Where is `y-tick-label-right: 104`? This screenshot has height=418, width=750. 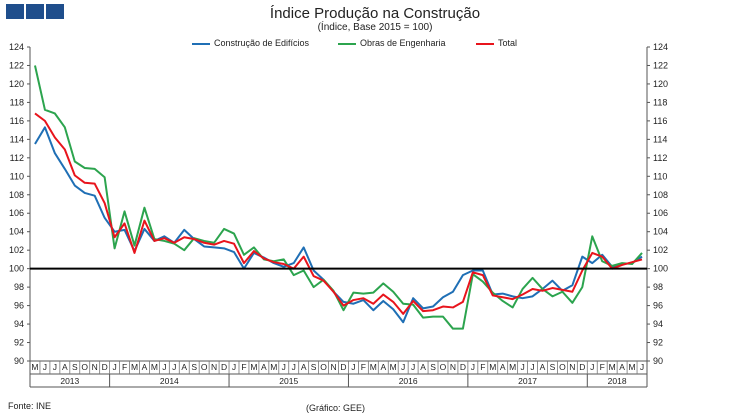 y-tick-label-right: 104 is located at coordinates (660, 232).